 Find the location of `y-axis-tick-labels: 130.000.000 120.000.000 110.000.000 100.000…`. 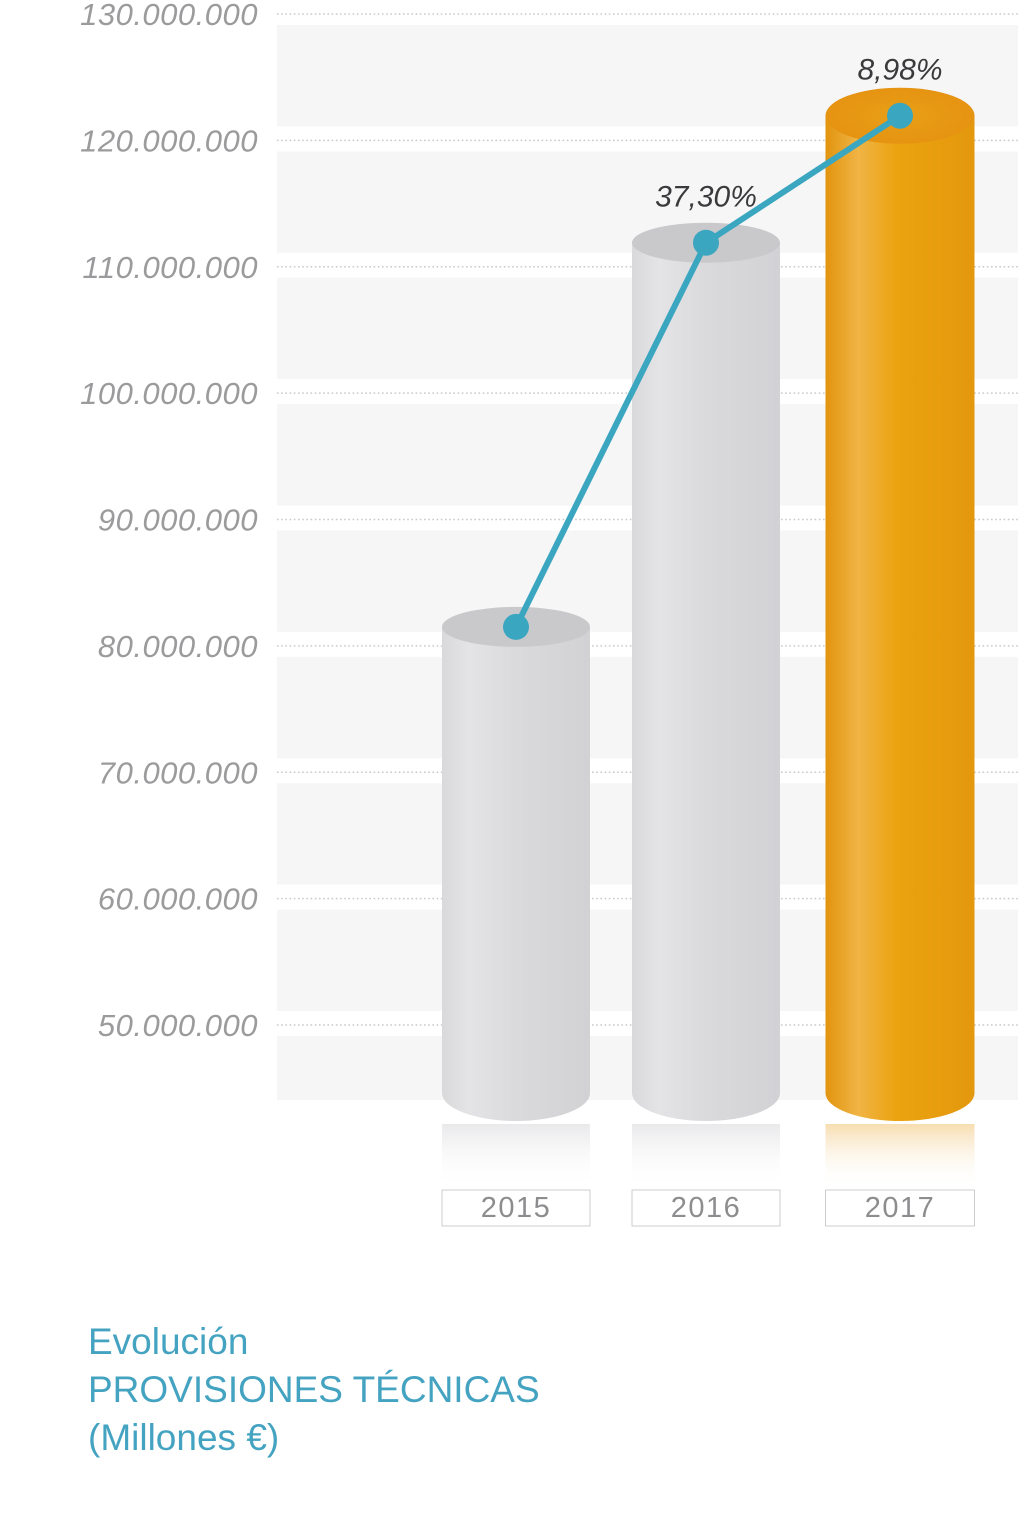

y-axis-tick-labels: 130.000.000 120.000.000 110.000.000 100.000… is located at coordinates (169, 521).